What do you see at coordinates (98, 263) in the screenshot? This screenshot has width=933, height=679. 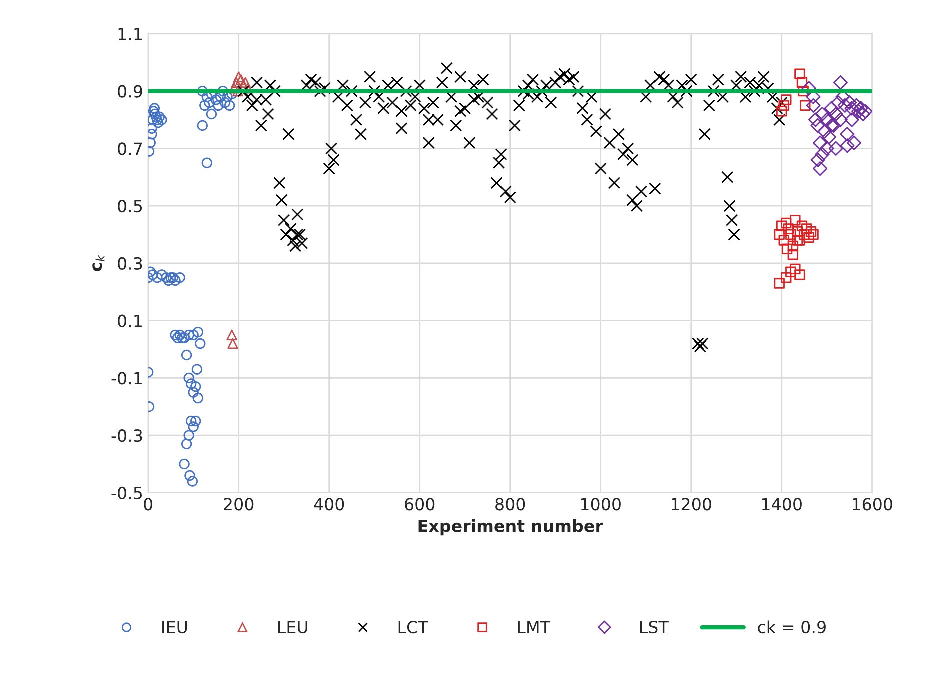 I see `y-axis-title: c$_{k}$` at bounding box center [98, 263].